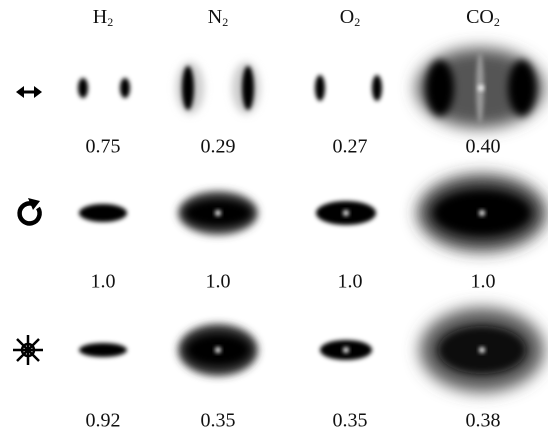 The image size is (548, 440). What do you see at coordinates (350, 147) in the screenshot?
I see `value-label: 0.27` at bounding box center [350, 147].